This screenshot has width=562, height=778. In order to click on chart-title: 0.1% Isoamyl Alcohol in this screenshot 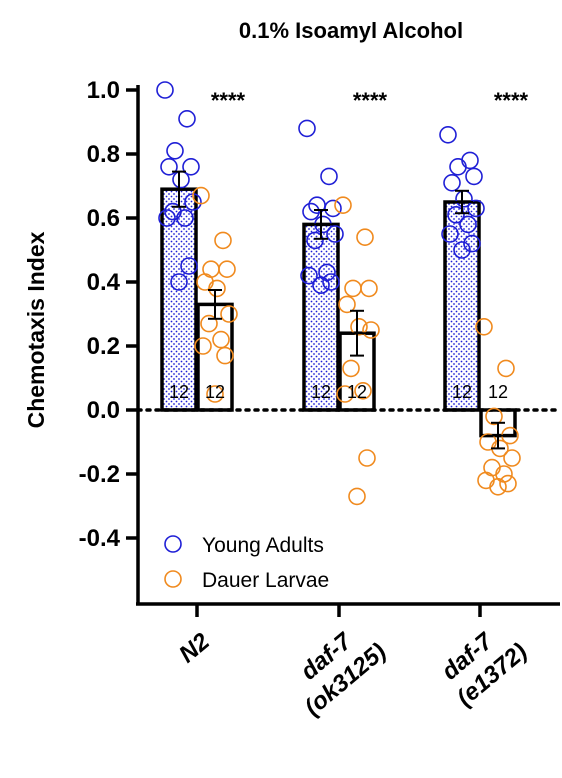, I will do `click(351, 30)`.